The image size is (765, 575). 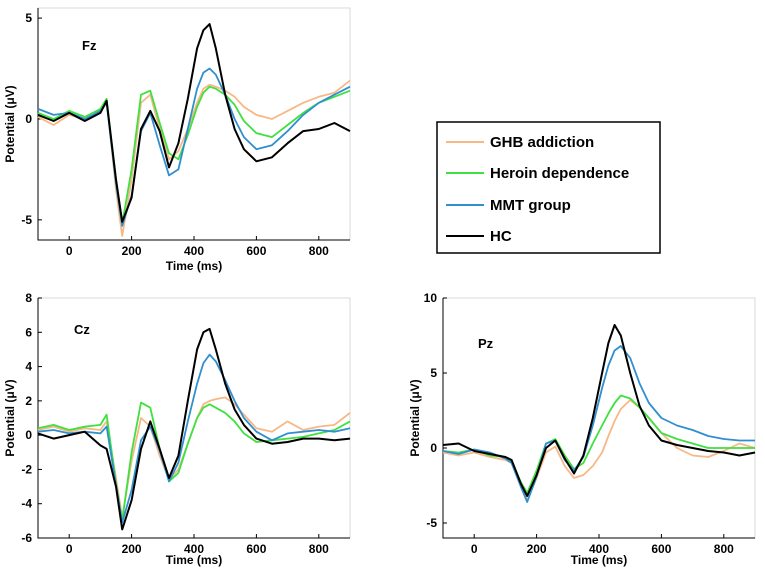 What do you see at coordinates (194, 560) in the screenshot?
I see `cz-x-axis-label: Time (ms)` at bounding box center [194, 560].